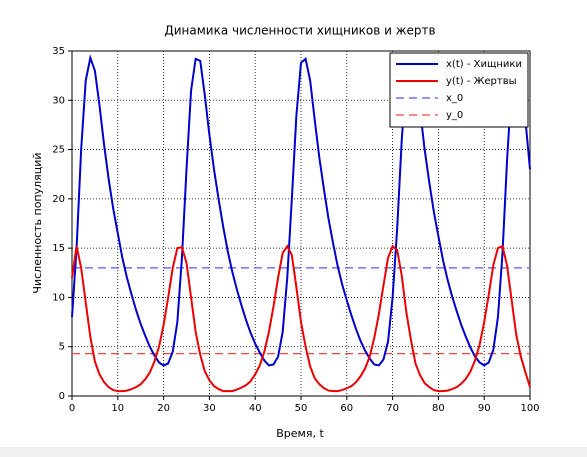 Image resolution: width=587 pixels, height=457 pixels. I want to click on x-tick-label: 90, so click(484, 408).